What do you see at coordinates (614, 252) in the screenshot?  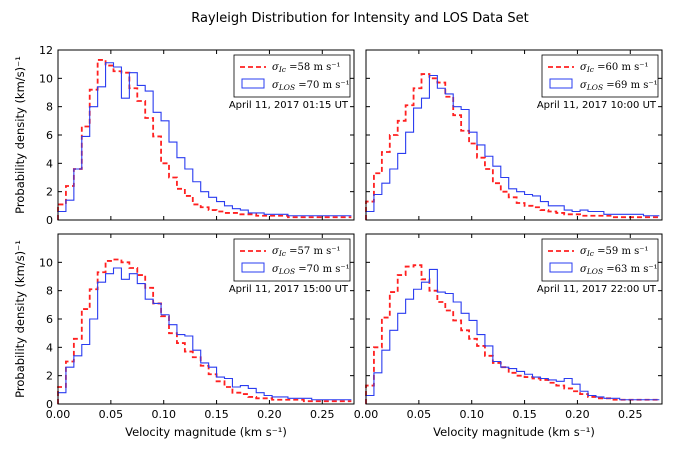 I see `legend-ic-label: σIc =59 m s⁻¹` at bounding box center [614, 252].